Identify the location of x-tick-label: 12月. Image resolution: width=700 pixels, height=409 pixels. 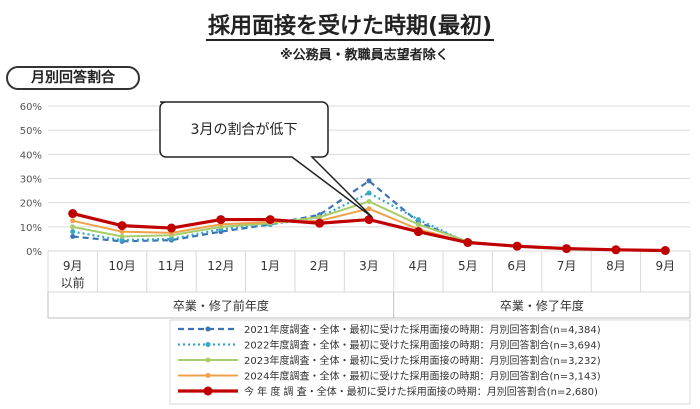
(220, 266).